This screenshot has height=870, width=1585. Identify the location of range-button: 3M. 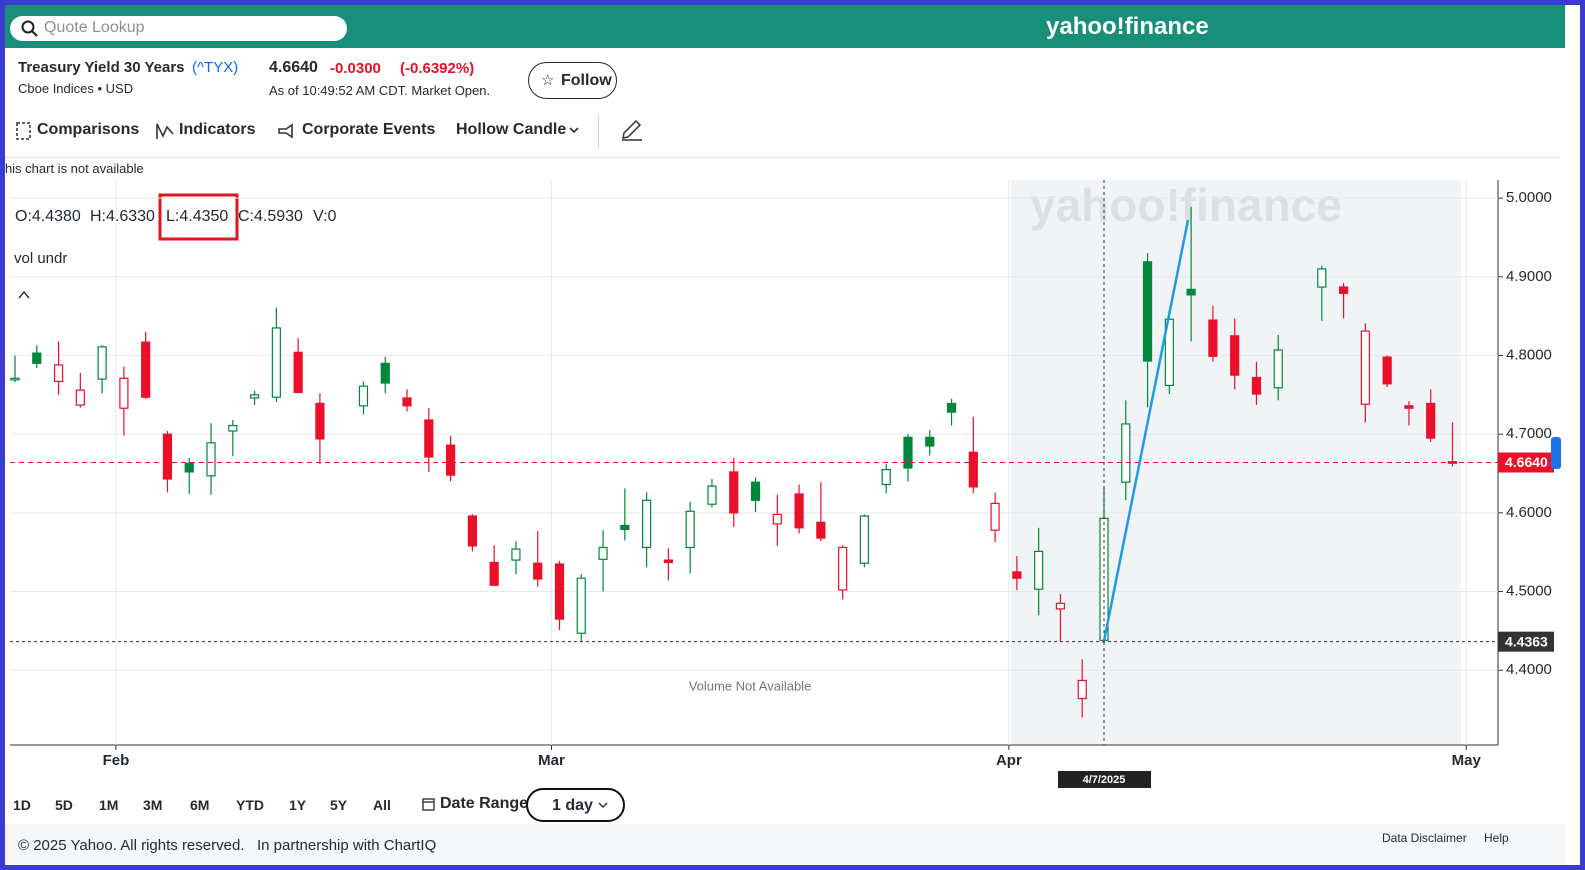
(153, 805).